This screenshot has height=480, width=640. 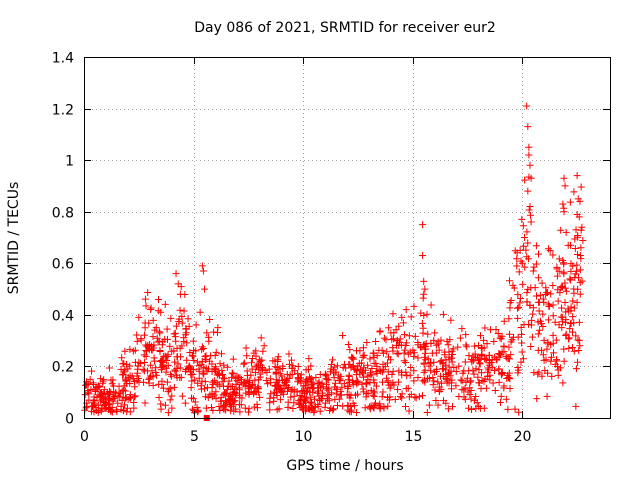 I want to click on y-tick-label: 0.6, so click(x=63, y=265).